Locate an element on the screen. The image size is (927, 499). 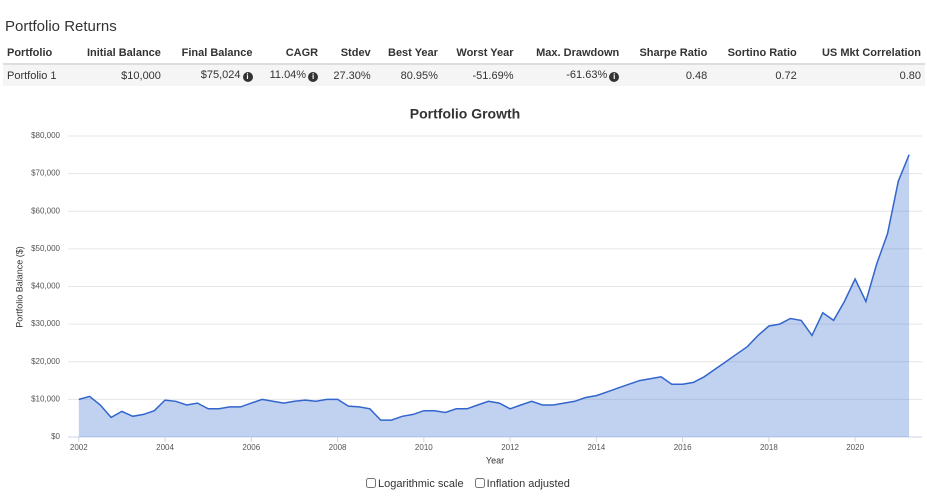
cell-text: 80.95% is located at coordinates (419, 75).